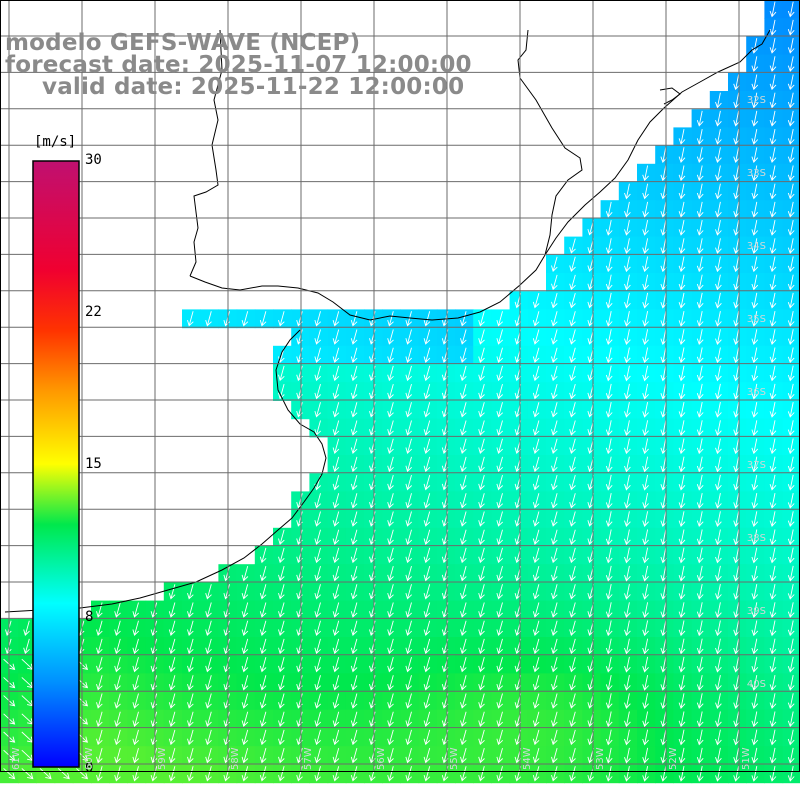 This screenshot has height=800, width=800. What do you see at coordinates (756, 100) in the screenshot?
I see `latitude-label: 32S` at bounding box center [756, 100].